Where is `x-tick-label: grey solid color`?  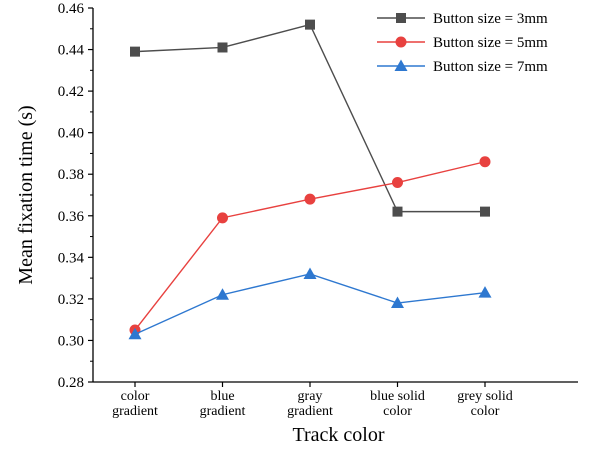
x-tick-label: grey solid color is located at coordinates (485, 404).